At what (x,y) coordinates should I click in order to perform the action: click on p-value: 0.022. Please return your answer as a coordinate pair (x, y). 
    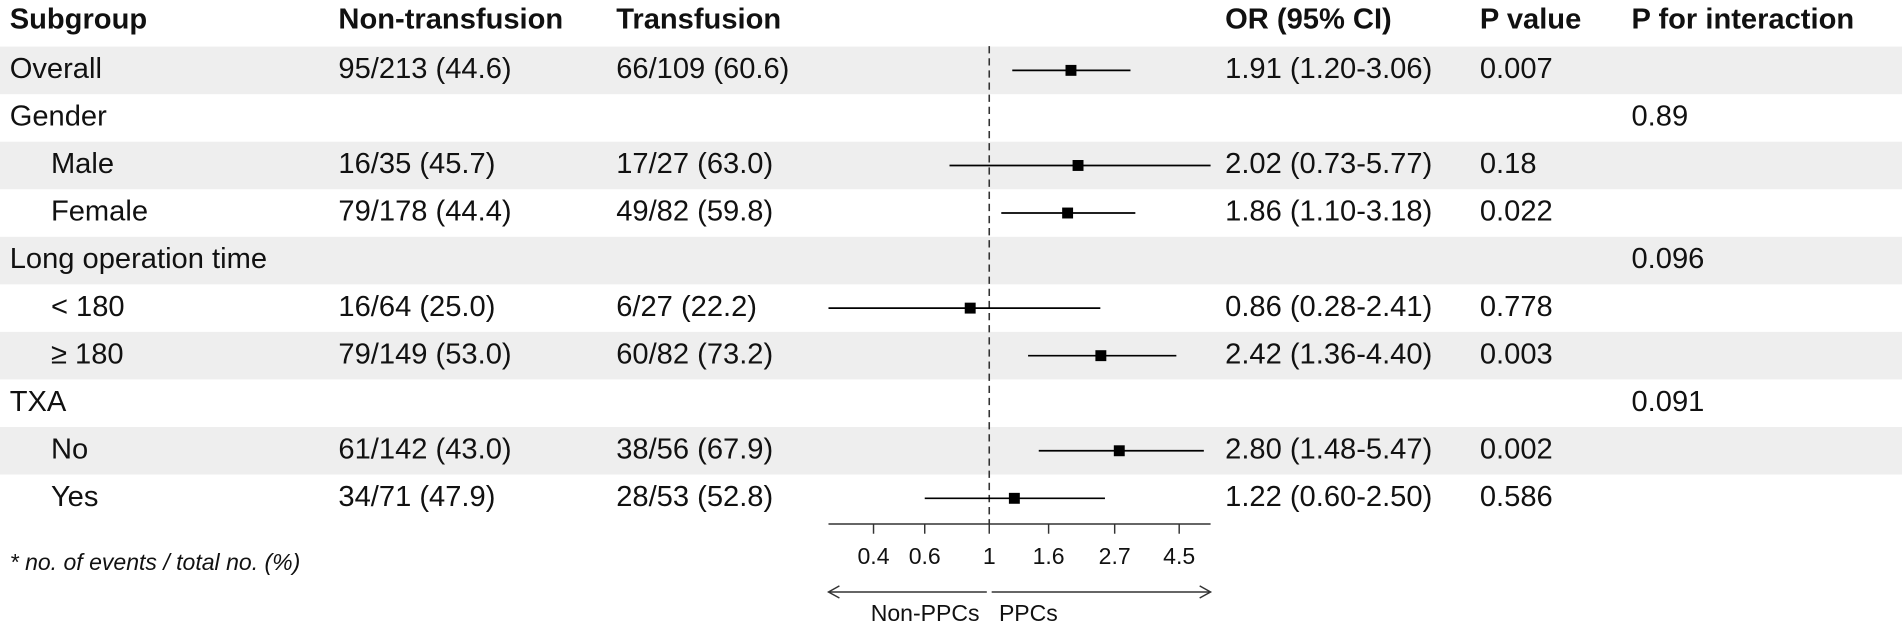
    Looking at the image, I should click on (1516, 212).